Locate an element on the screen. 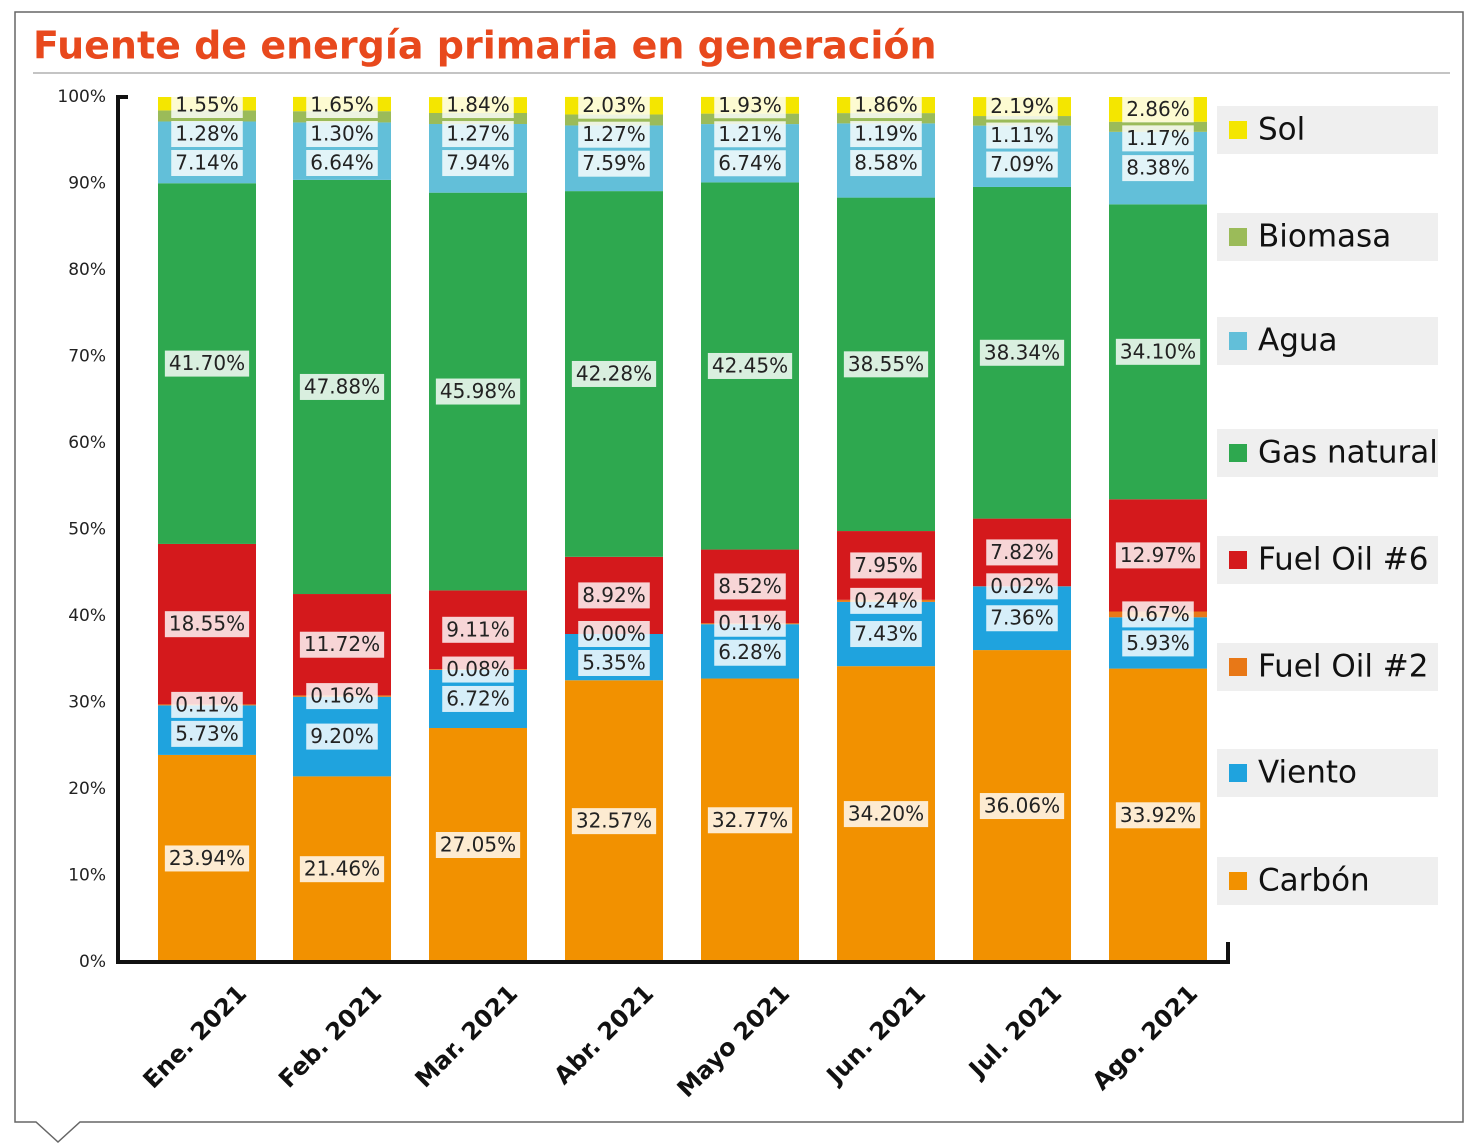  data-label: 8.92% is located at coordinates (614, 595).